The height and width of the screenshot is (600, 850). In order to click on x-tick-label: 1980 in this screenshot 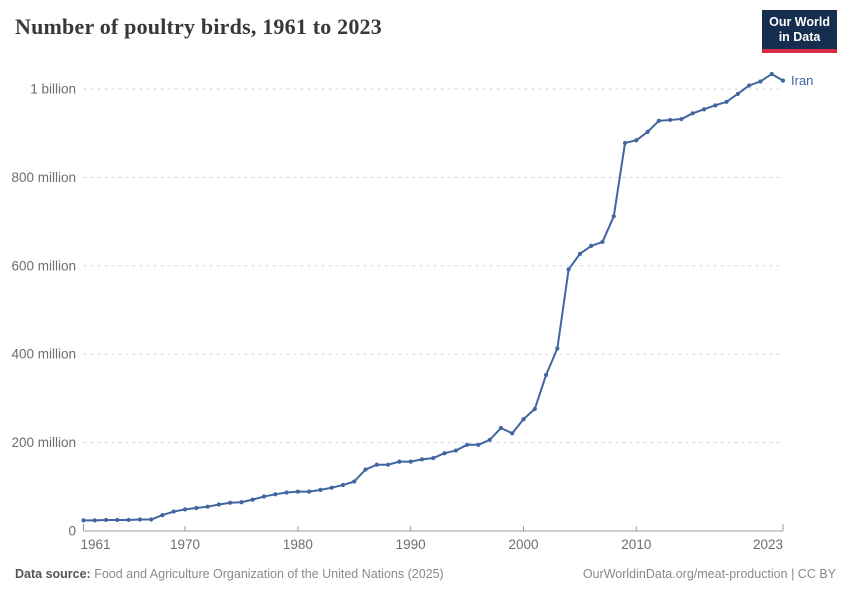, I will do `click(298, 544)`.